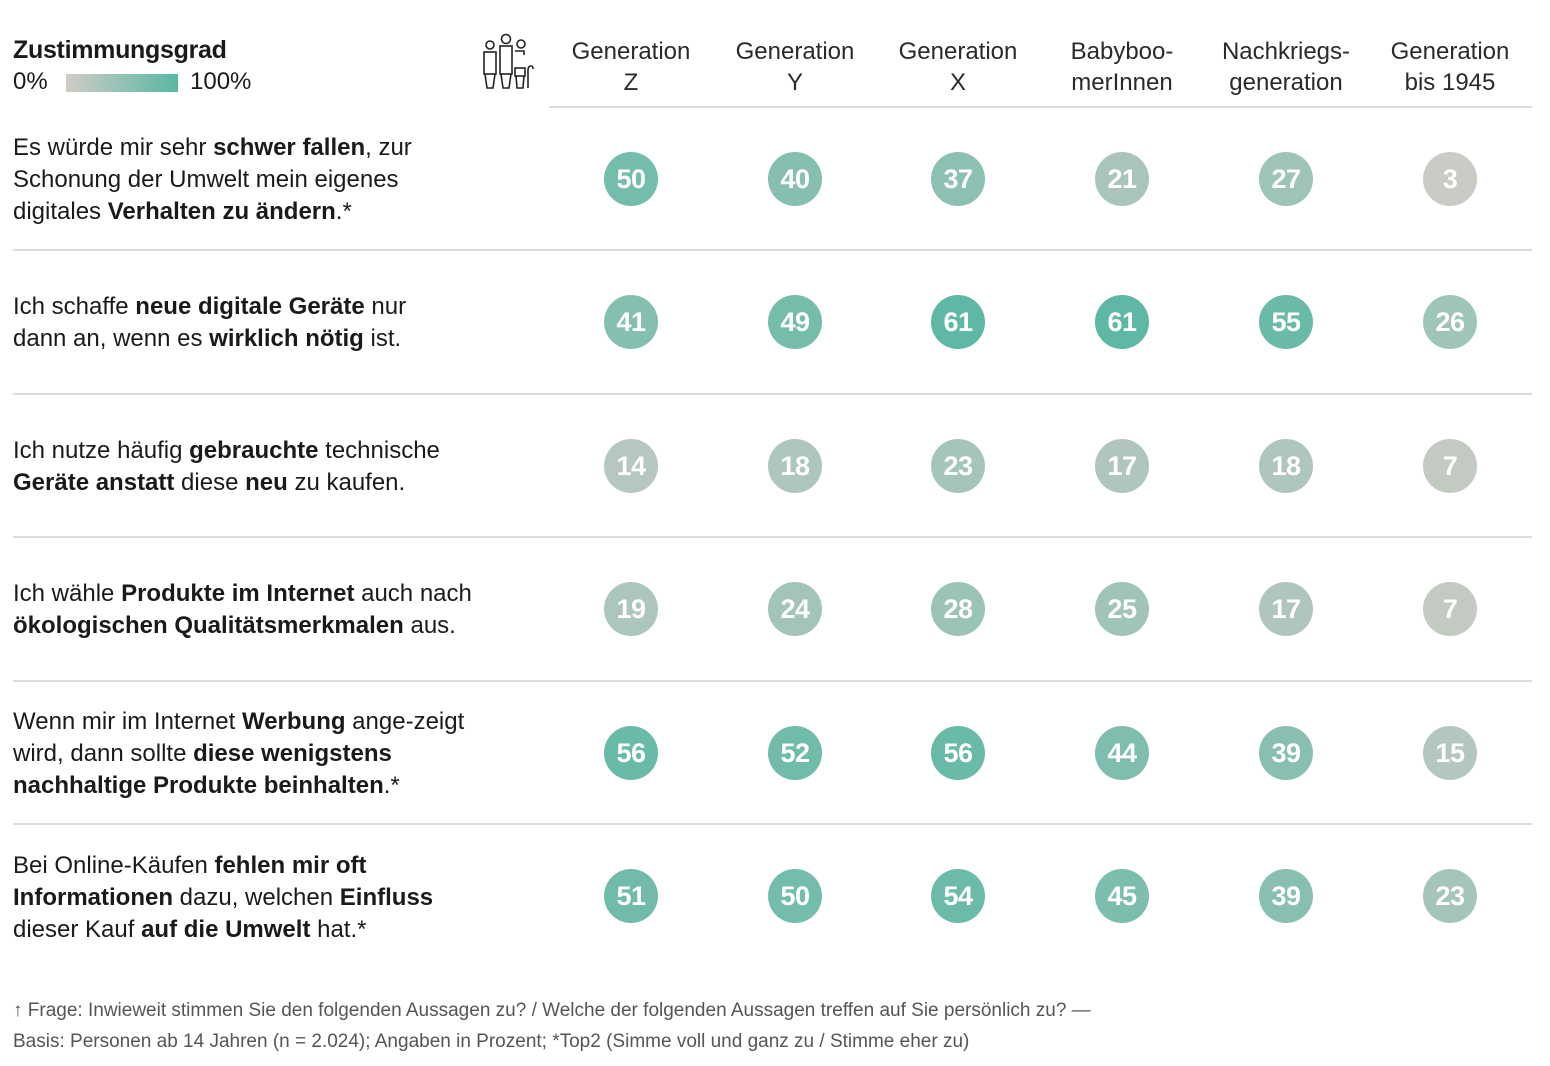 The height and width of the screenshot is (1066, 1550). I want to click on value-bubble: 41, so click(631, 322).